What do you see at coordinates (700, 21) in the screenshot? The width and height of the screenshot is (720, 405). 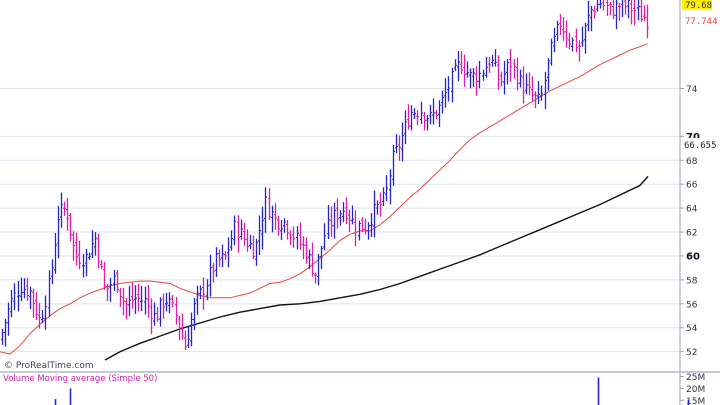 I see `ma-short-tag: 77.744` at bounding box center [700, 21].